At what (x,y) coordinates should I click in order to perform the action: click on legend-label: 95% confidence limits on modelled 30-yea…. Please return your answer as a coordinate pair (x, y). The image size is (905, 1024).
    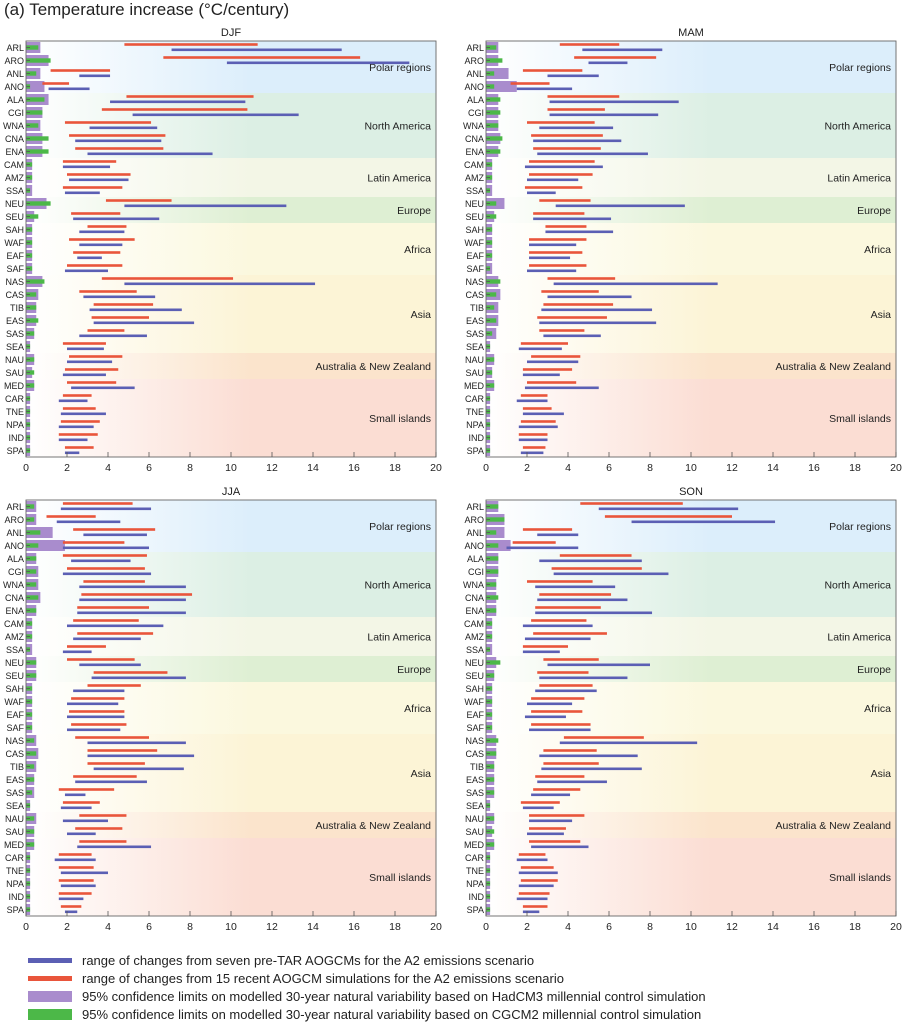
    Looking at the image, I should click on (394, 996).